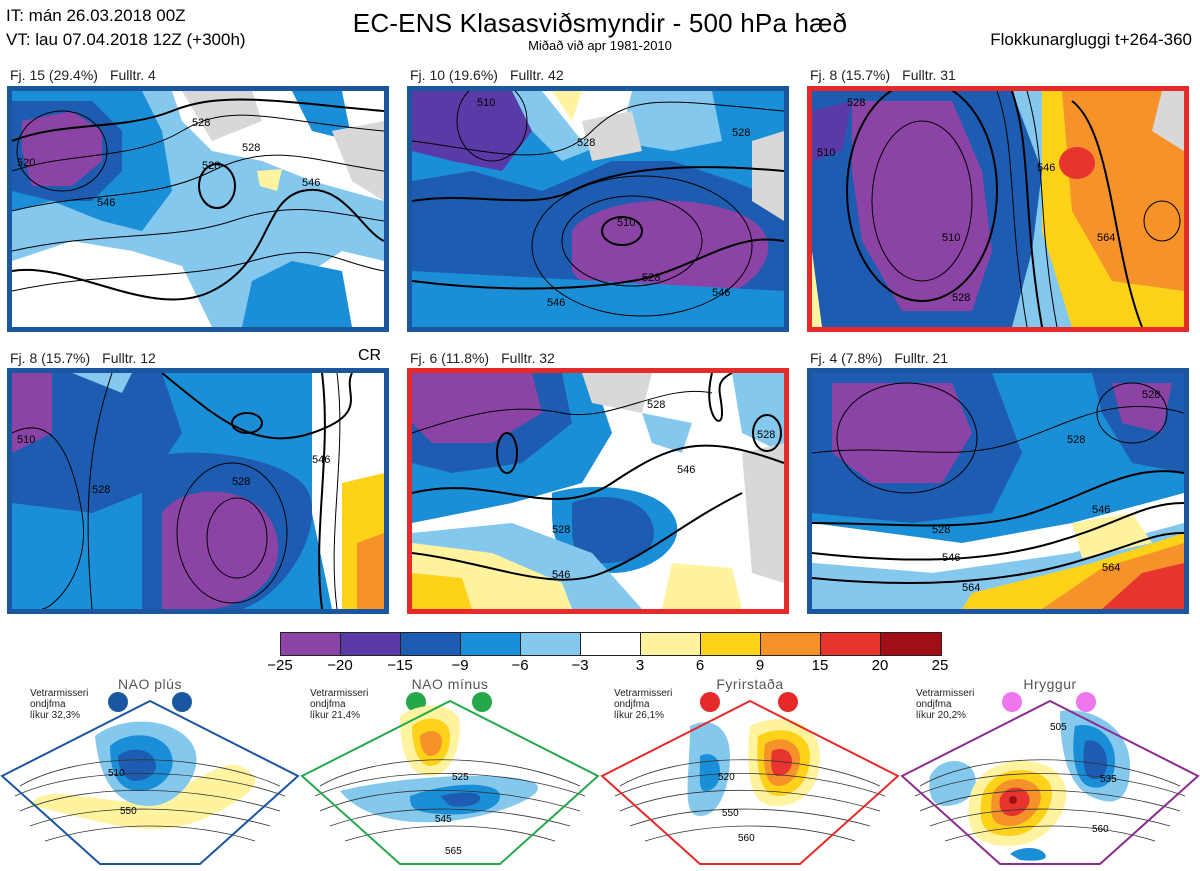 The height and width of the screenshot is (871, 1200). I want to click on cluster-label-4: Fj. 8 (15.7%) Fulltr. 12, so click(83, 358).